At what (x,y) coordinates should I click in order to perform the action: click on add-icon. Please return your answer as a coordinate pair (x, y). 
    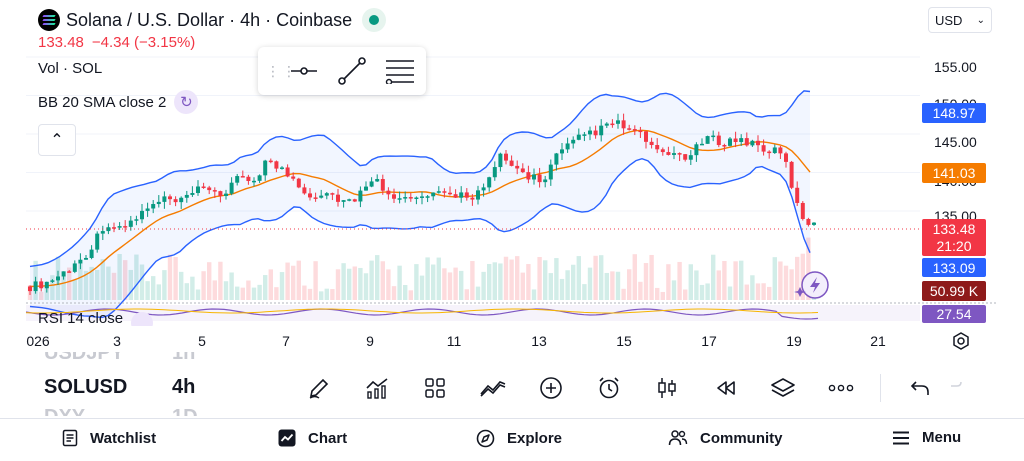
    Looking at the image, I should click on (551, 388).